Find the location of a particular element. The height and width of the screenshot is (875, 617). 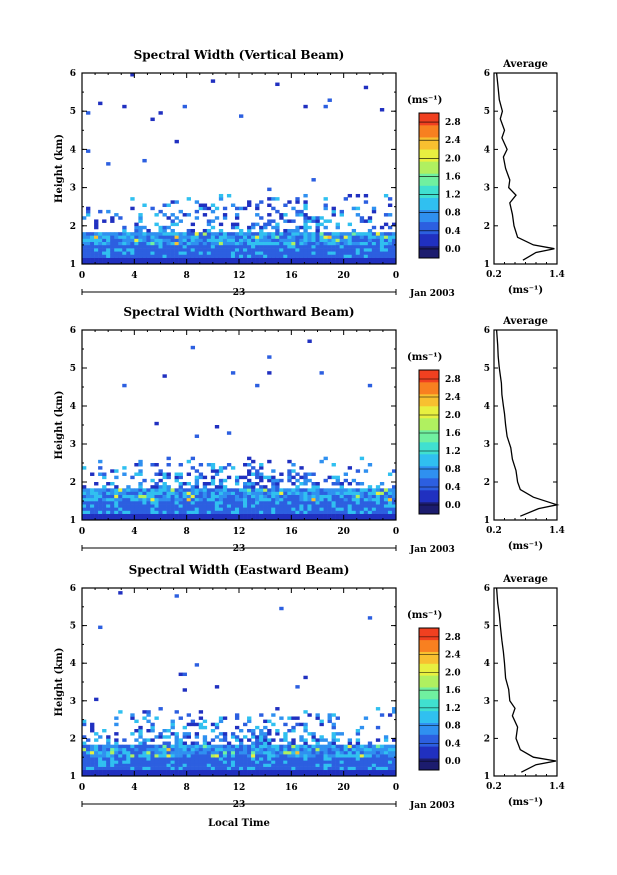

x-tick-label: 0 is located at coordinates (396, 532).